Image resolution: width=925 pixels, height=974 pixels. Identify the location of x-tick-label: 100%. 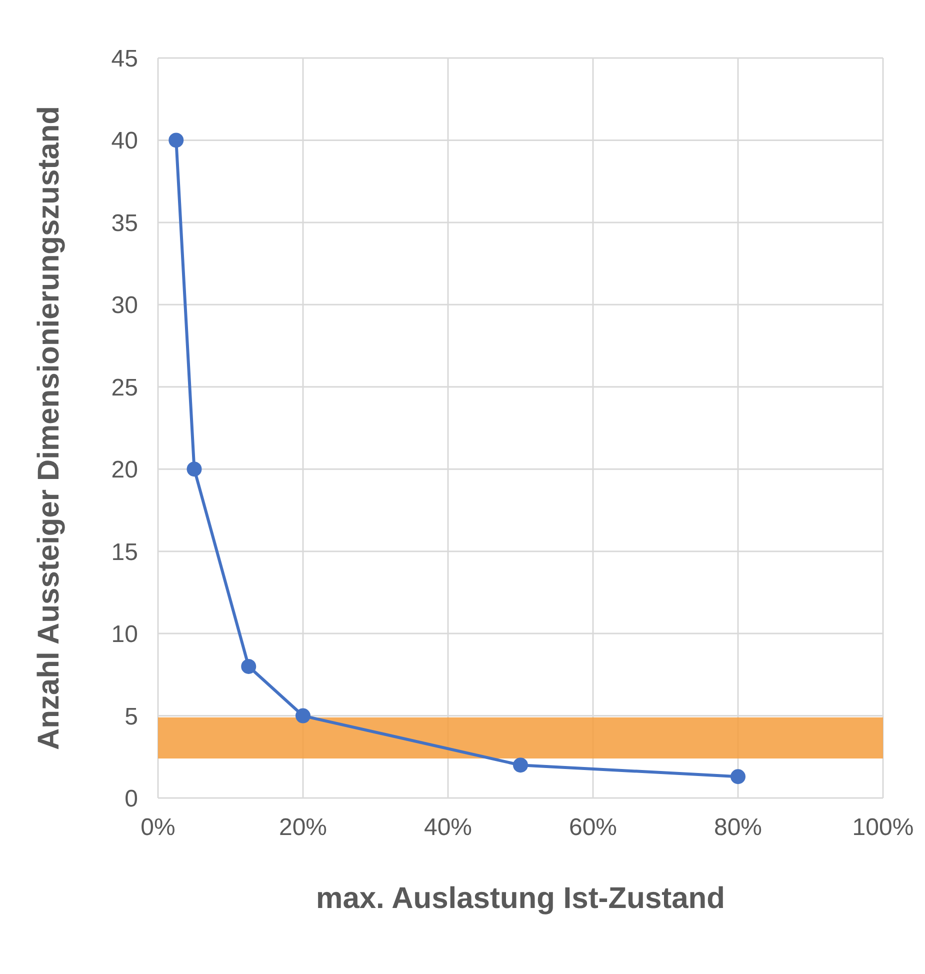
(883, 828).